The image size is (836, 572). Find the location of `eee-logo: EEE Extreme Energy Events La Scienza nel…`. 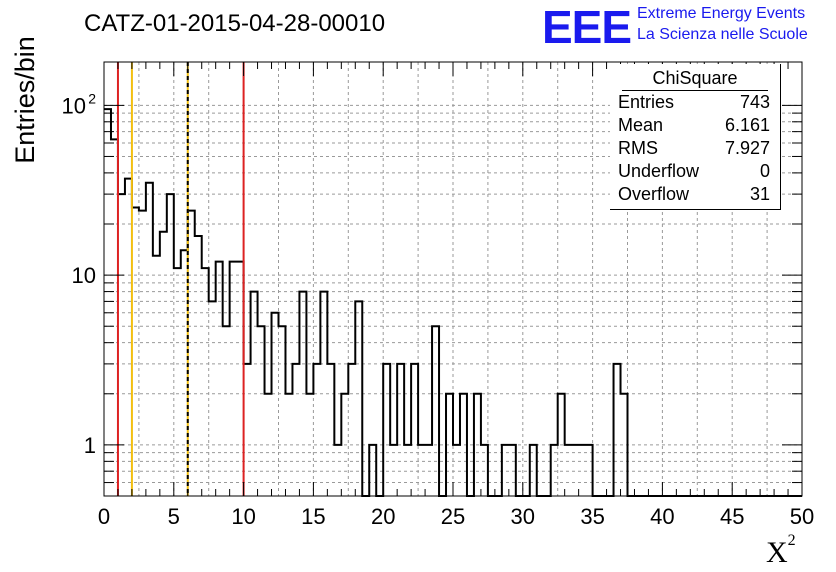

eee-logo: EEE Extreme Energy Events La Scienza nel… is located at coordinates (689, 27).